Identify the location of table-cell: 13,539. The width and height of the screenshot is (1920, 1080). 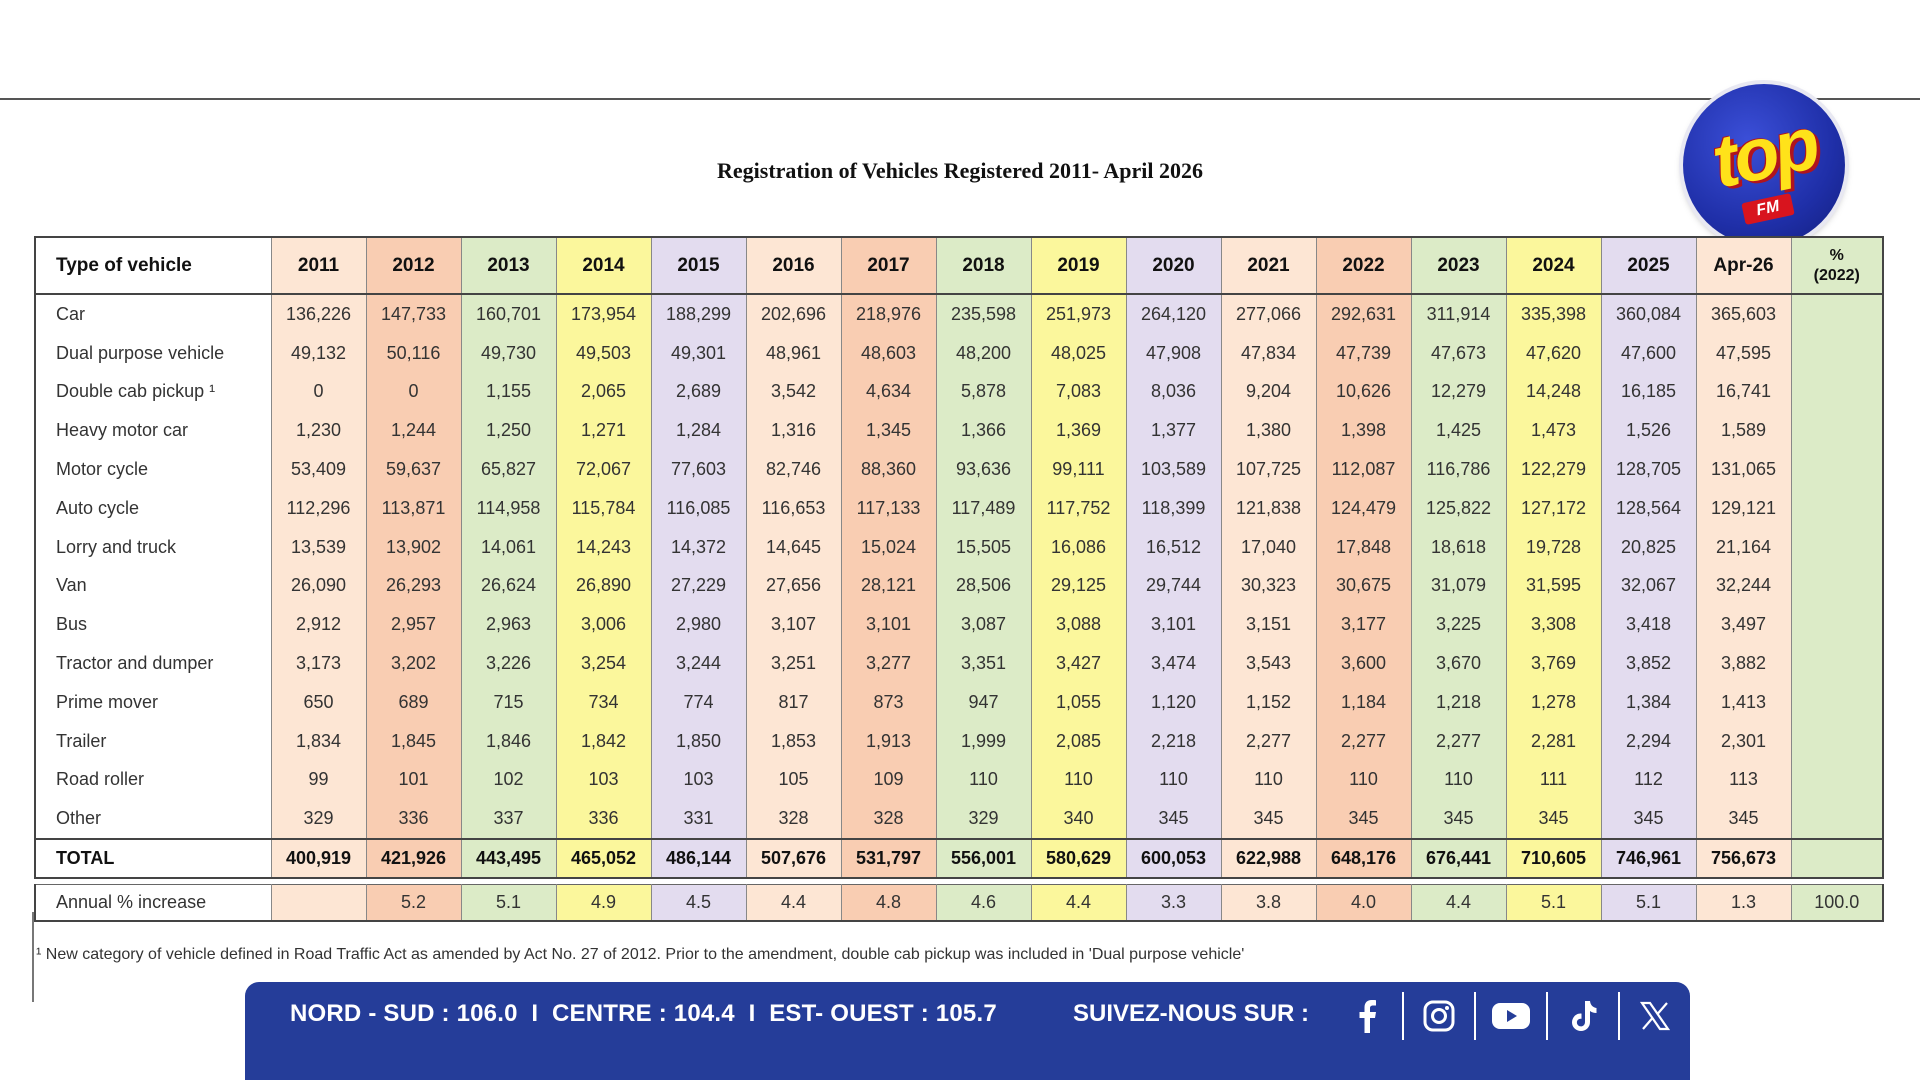
(318, 547).